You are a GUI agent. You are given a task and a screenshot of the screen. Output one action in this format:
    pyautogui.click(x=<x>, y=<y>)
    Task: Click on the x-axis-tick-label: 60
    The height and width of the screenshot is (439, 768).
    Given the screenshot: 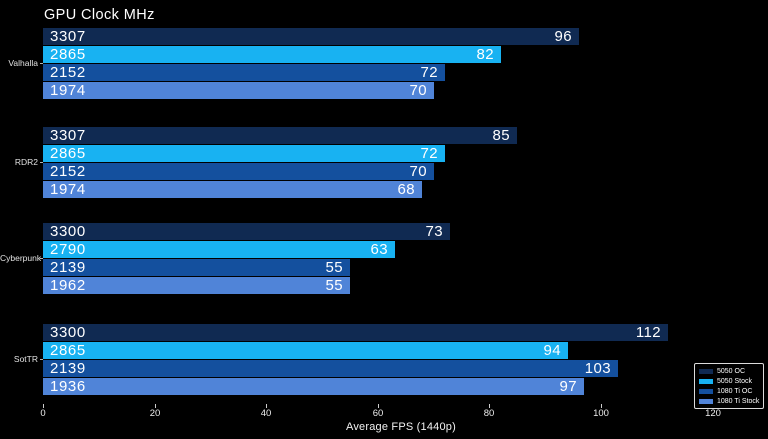 What is the action you would take?
    pyautogui.click(x=378, y=413)
    